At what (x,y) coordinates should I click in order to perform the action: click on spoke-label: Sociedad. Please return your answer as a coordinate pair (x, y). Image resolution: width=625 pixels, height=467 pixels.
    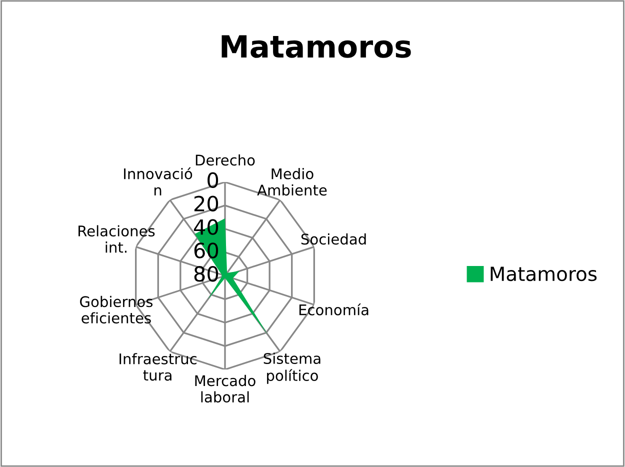
    Looking at the image, I should click on (333, 239).